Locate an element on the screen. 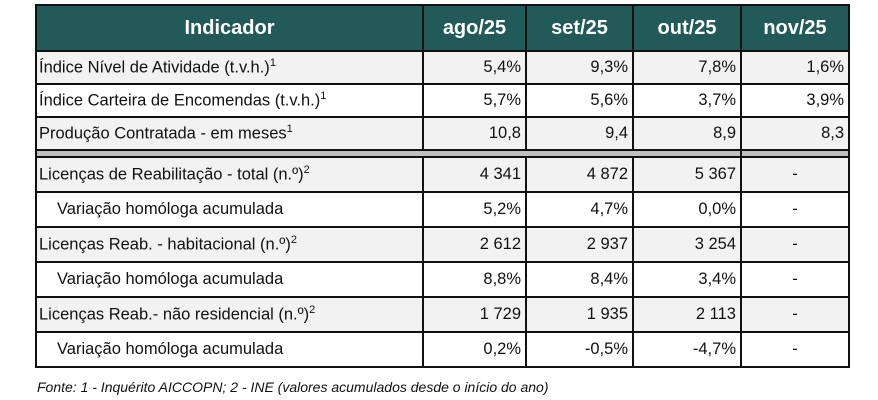  value-cell: -4,7% is located at coordinates (687, 349).